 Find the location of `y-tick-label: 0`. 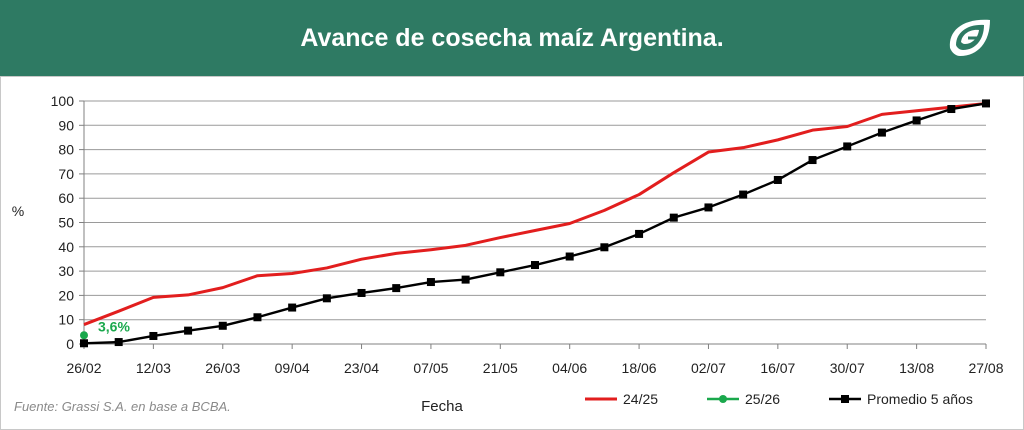

y-tick-label: 0 is located at coordinates (70, 344).